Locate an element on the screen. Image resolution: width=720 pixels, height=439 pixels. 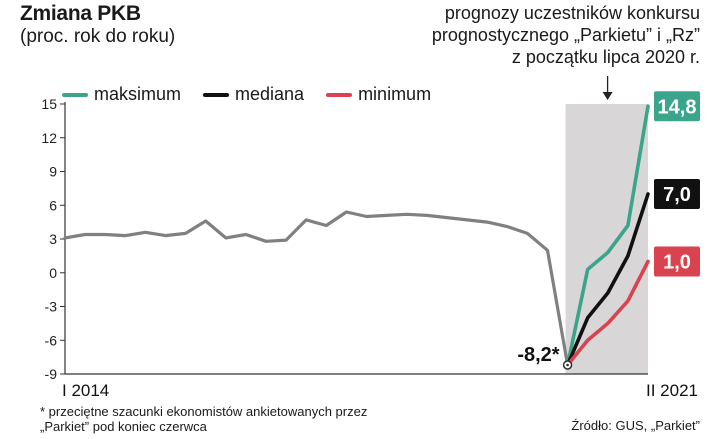
legend-swatch-mediana is located at coordinates (216, 94).